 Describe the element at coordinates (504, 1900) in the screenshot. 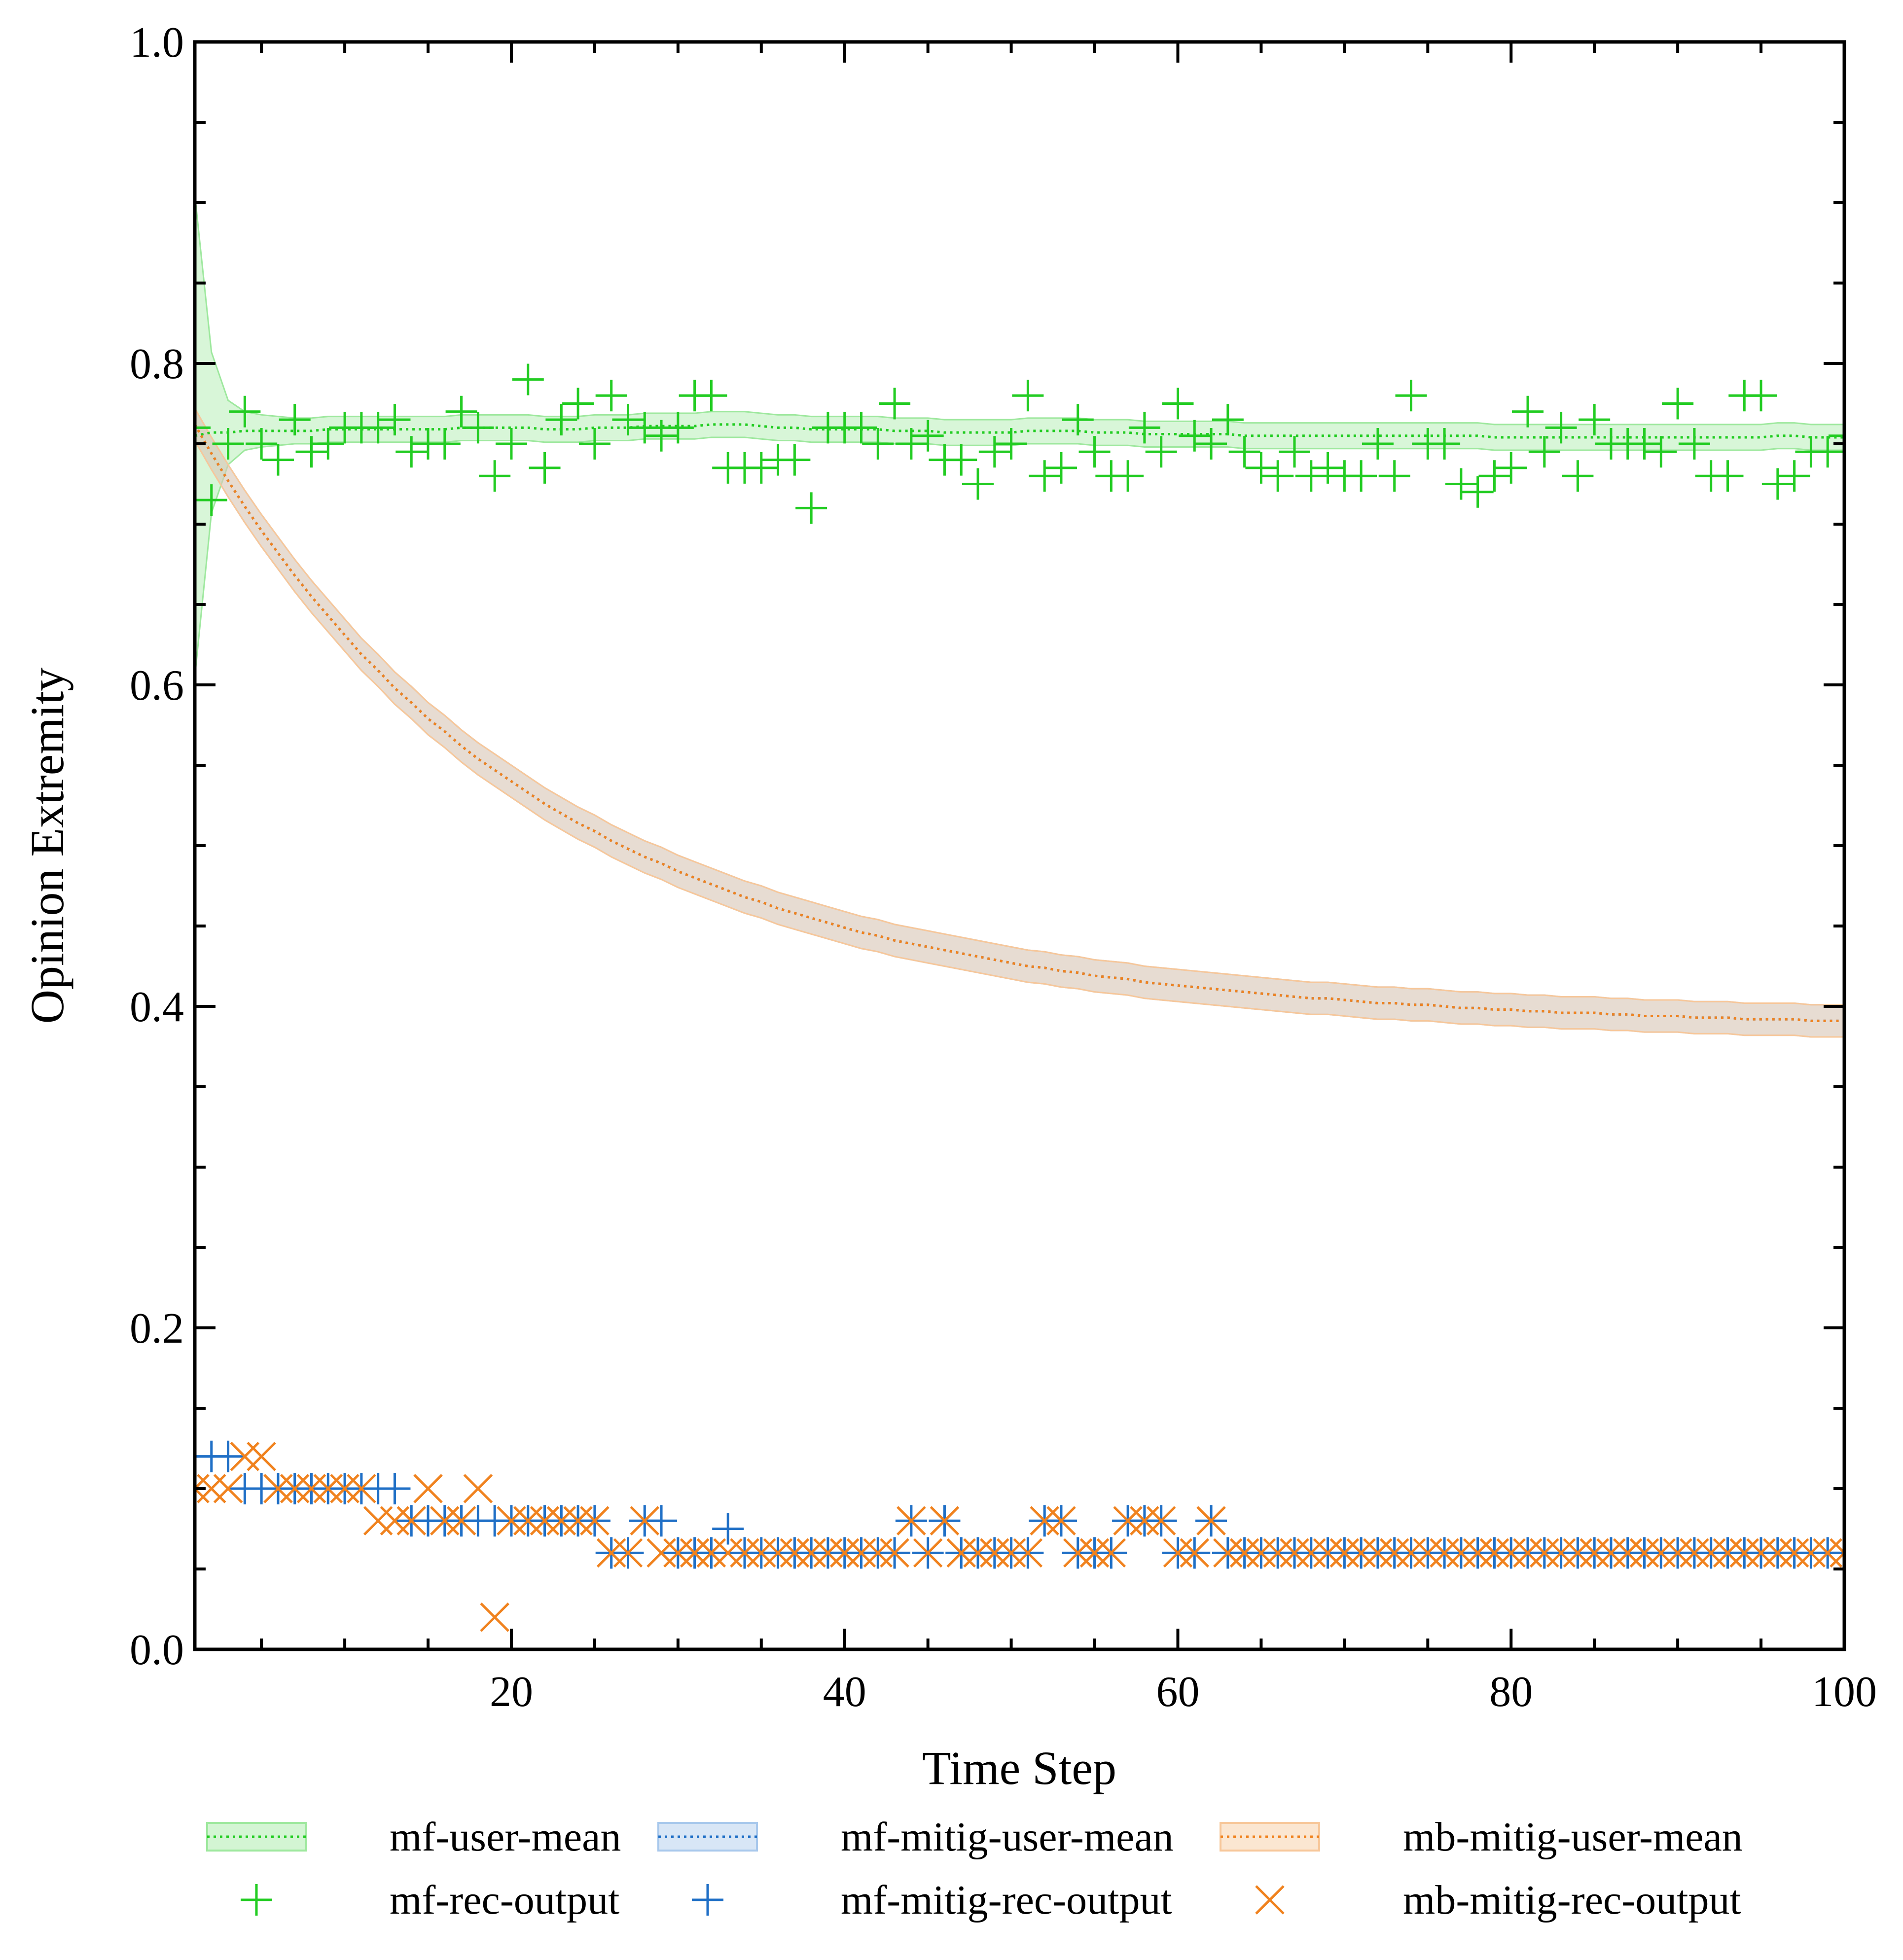

I see `legend-label-mf-rec-output: mf-rec-output` at that location.